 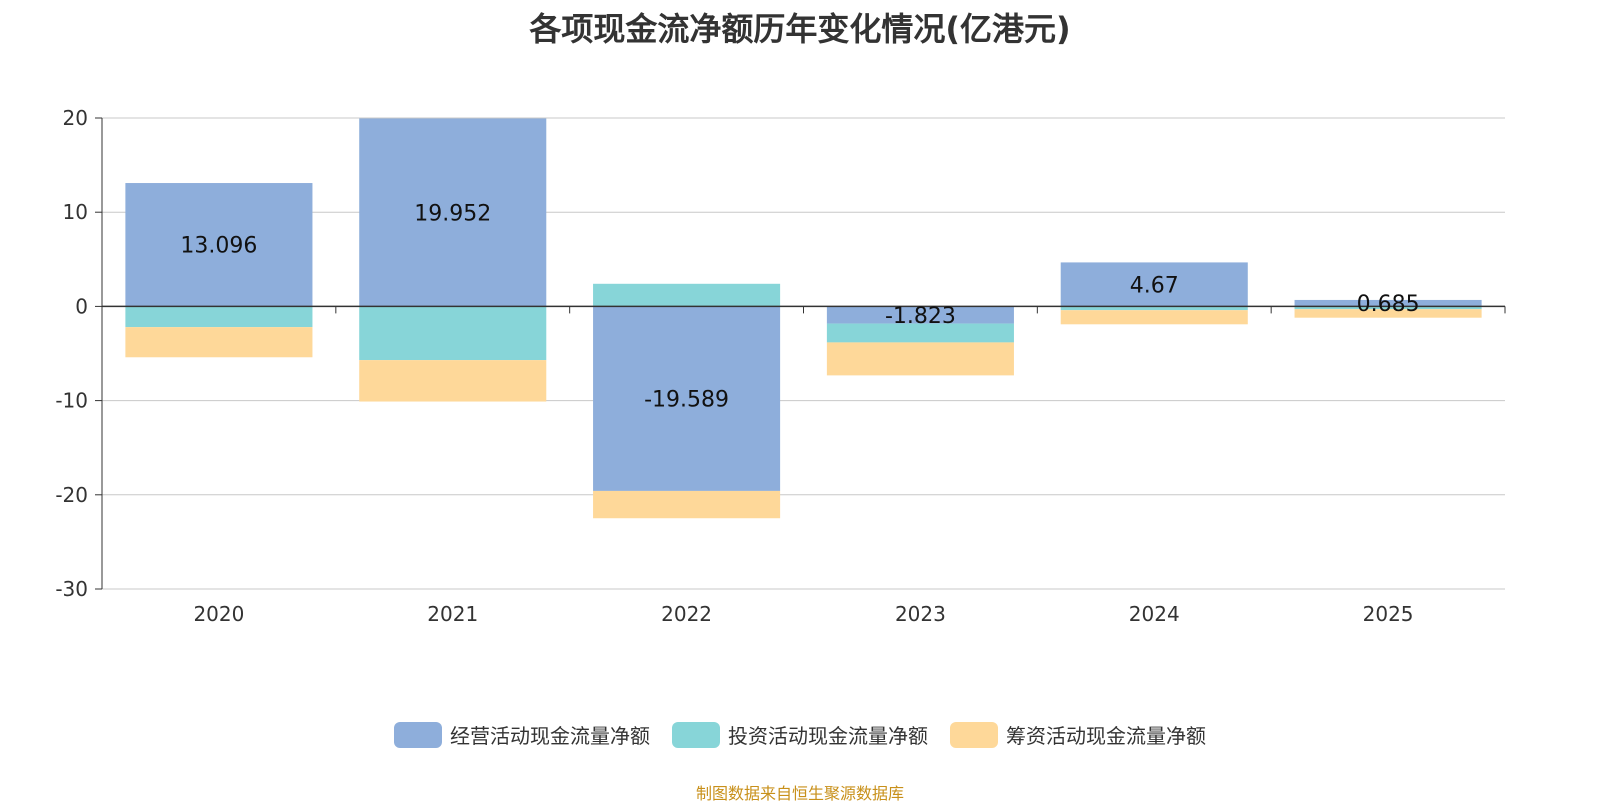 I want to click on legend-item-operating: 经营活动现金流量净额, so click(x=522, y=734).